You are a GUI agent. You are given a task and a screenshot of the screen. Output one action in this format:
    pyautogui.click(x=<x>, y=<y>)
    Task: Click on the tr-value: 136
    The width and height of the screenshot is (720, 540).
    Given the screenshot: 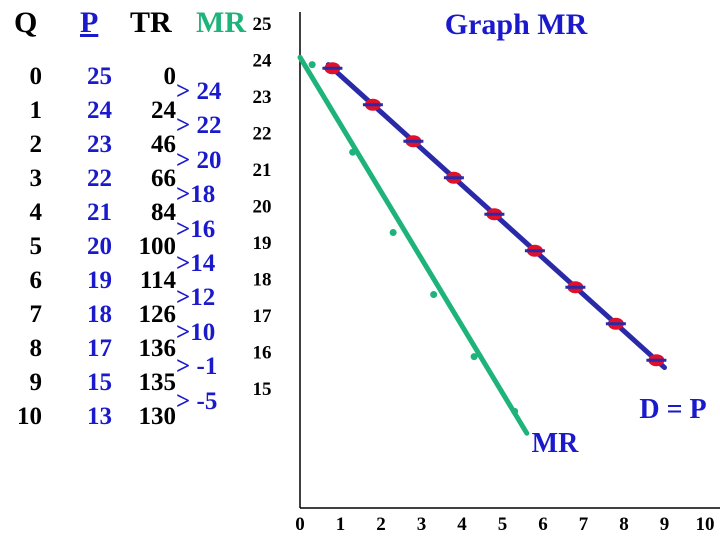 What is the action you would take?
    pyautogui.click(x=157, y=348)
    